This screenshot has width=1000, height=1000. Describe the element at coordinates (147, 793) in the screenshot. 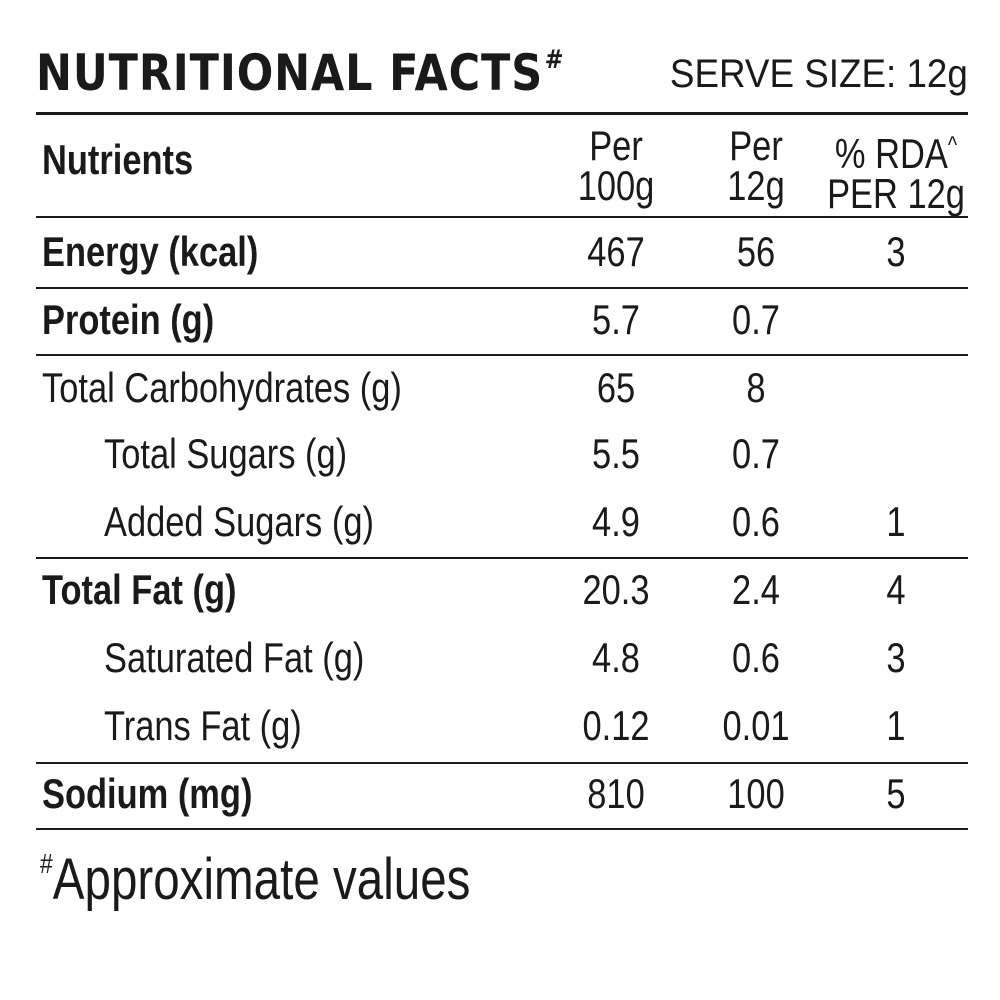

I see `nutrient-name: Sodium (mg)` at that location.